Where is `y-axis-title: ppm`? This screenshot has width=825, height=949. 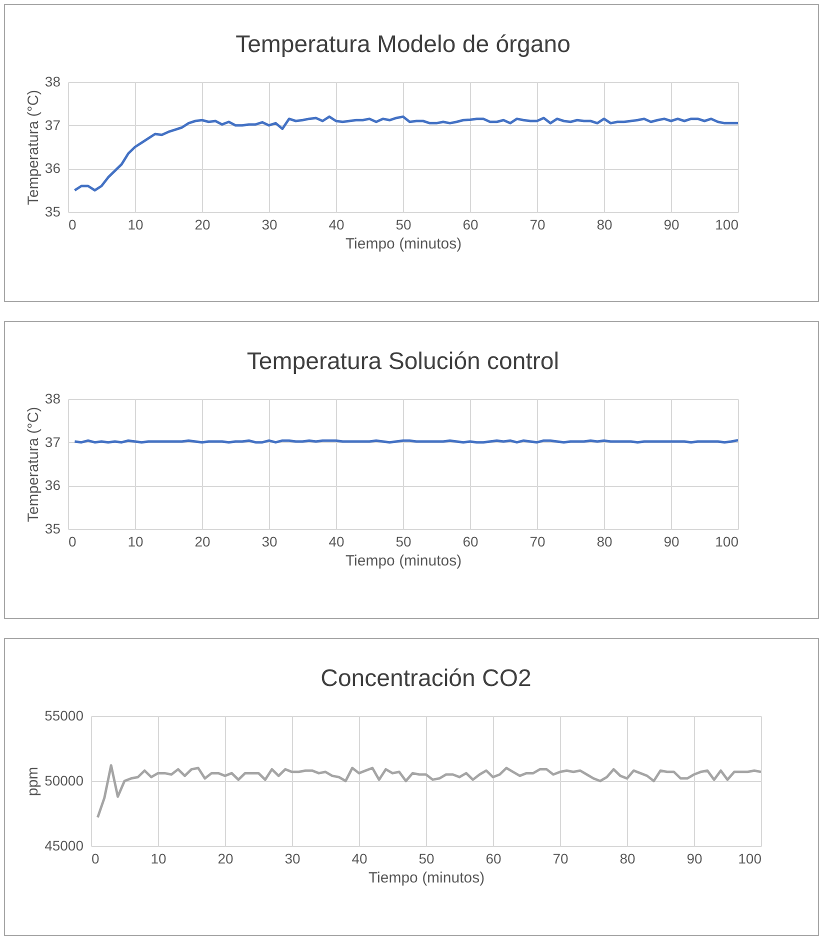
y-axis-title: ppm is located at coordinates (33, 781).